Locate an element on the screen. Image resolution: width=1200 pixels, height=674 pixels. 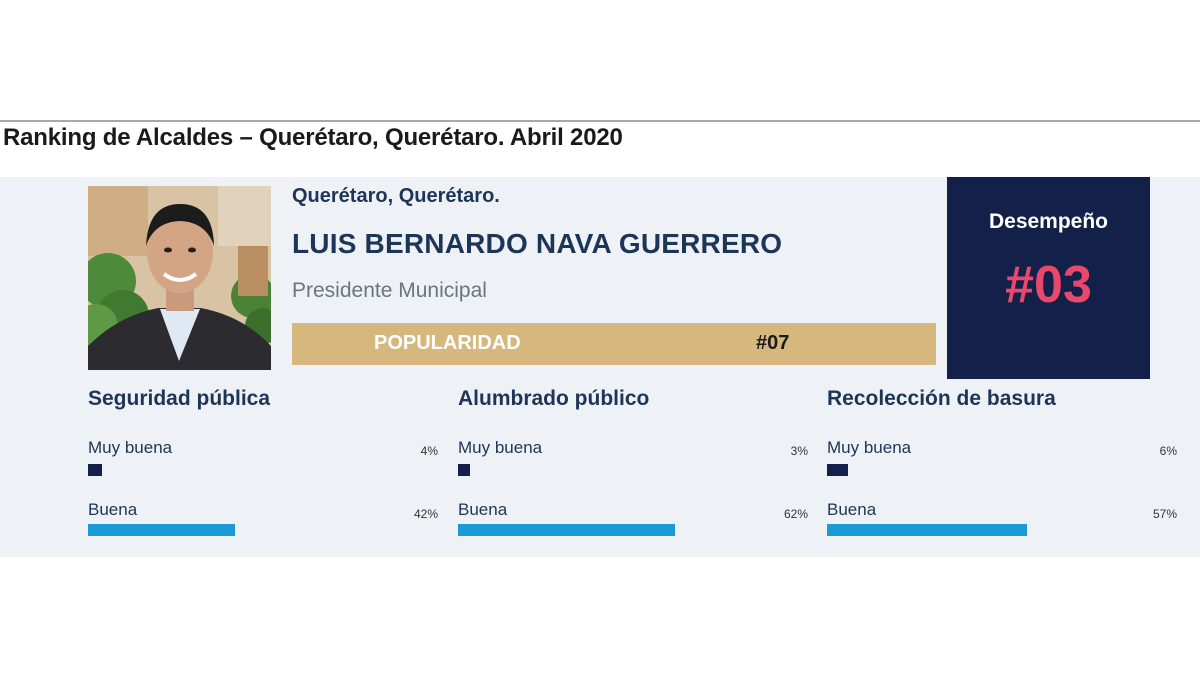
rating-percent-muy-buena: 4% is located at coordinates (429, 451).